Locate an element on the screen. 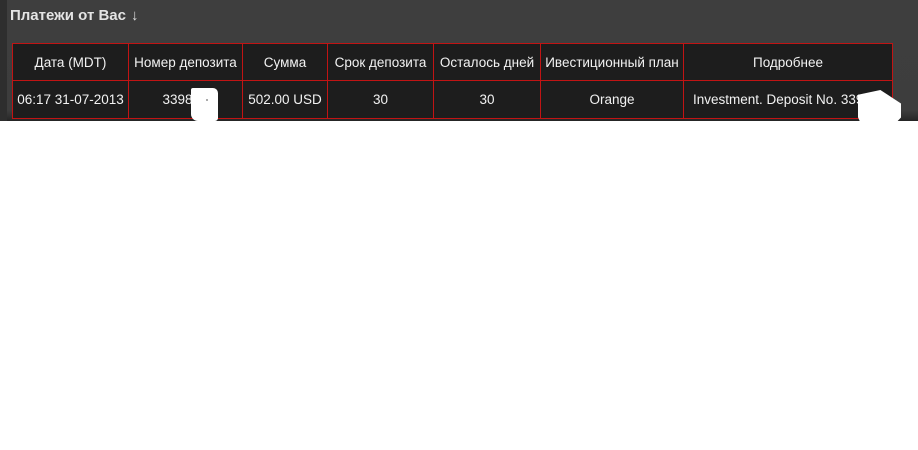  col-header-investment-plan: Ивестиционный план is located at coordinates (612, 62).